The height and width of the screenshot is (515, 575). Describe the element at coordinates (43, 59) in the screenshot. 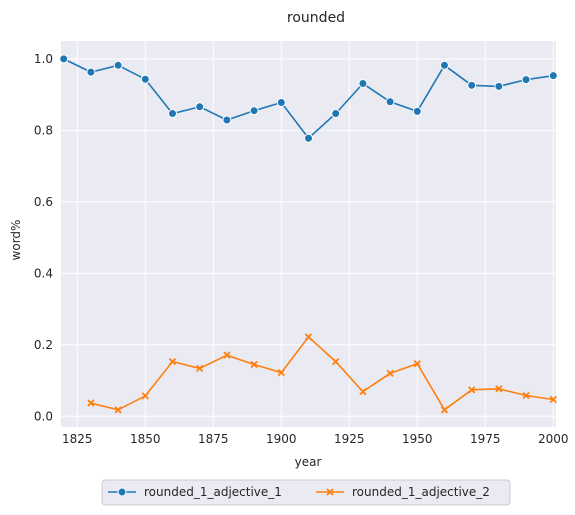

I see `y-tick-label: 1.0` at that location.